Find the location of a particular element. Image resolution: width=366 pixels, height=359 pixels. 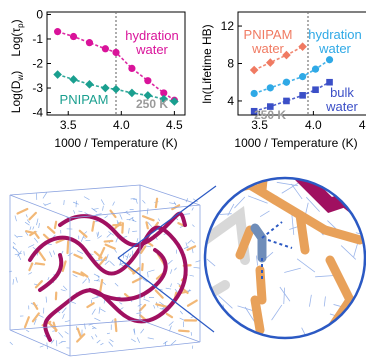

left-xlabel: 1000 / Temperature (K) is located at coordinates (115, 143).